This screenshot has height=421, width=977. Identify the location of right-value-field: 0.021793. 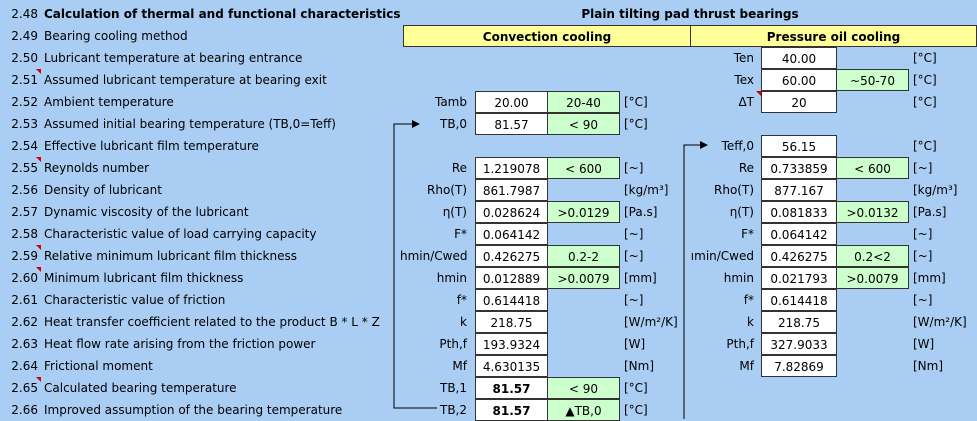
(799, 278).